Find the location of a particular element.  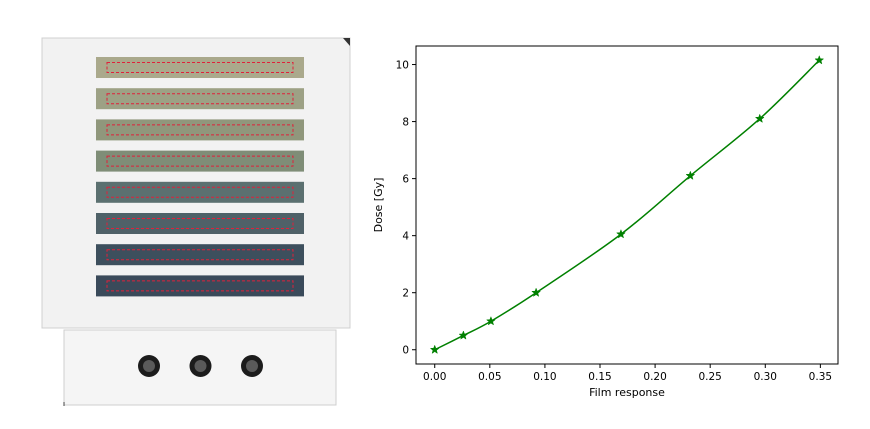

y-tick-label: 8 is located at coordinates (405, 122).